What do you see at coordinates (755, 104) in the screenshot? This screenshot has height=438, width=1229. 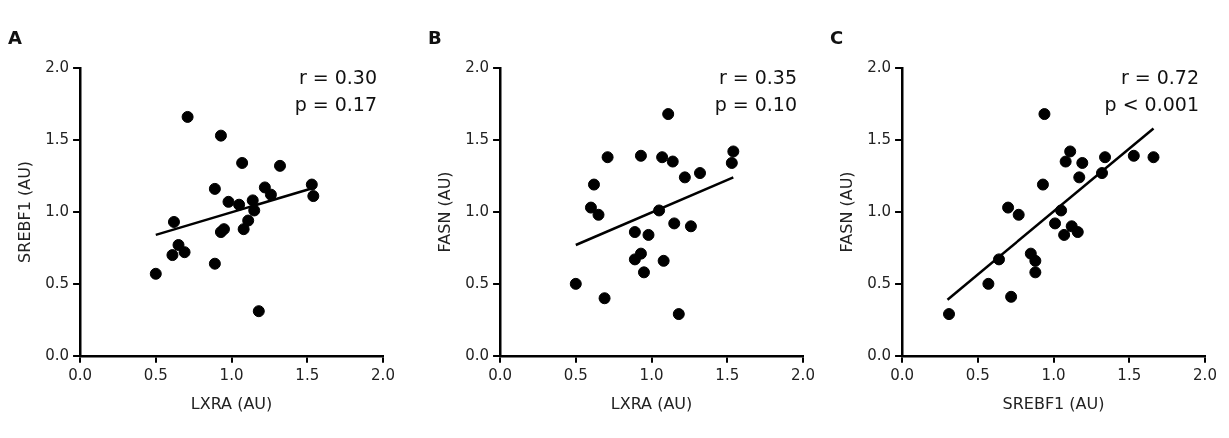 I see `annotation: p = 0.10` at bounding box center [755, 104].